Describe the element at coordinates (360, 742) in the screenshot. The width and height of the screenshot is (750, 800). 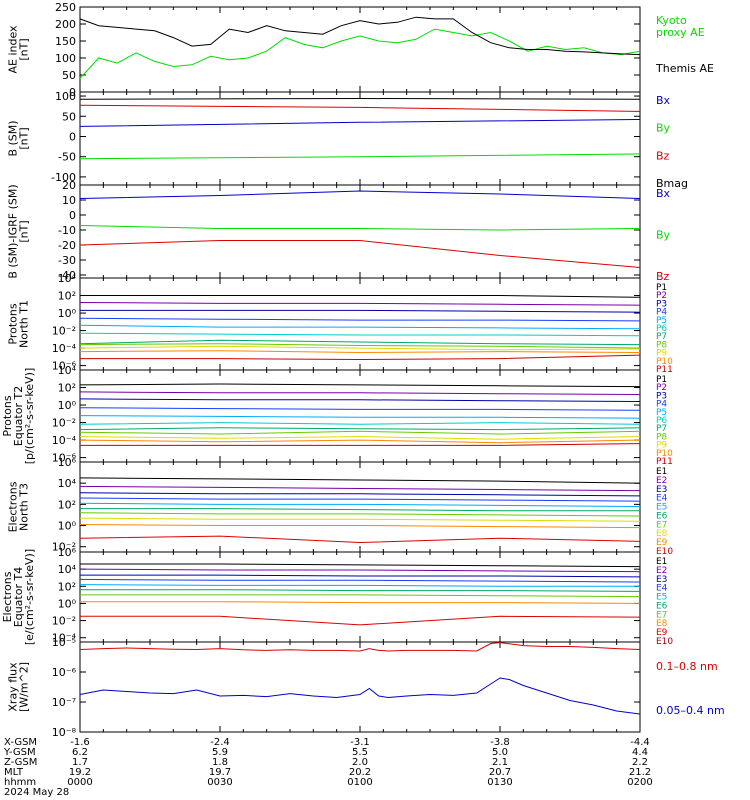
I see `footer-value: -3.1` at that location.